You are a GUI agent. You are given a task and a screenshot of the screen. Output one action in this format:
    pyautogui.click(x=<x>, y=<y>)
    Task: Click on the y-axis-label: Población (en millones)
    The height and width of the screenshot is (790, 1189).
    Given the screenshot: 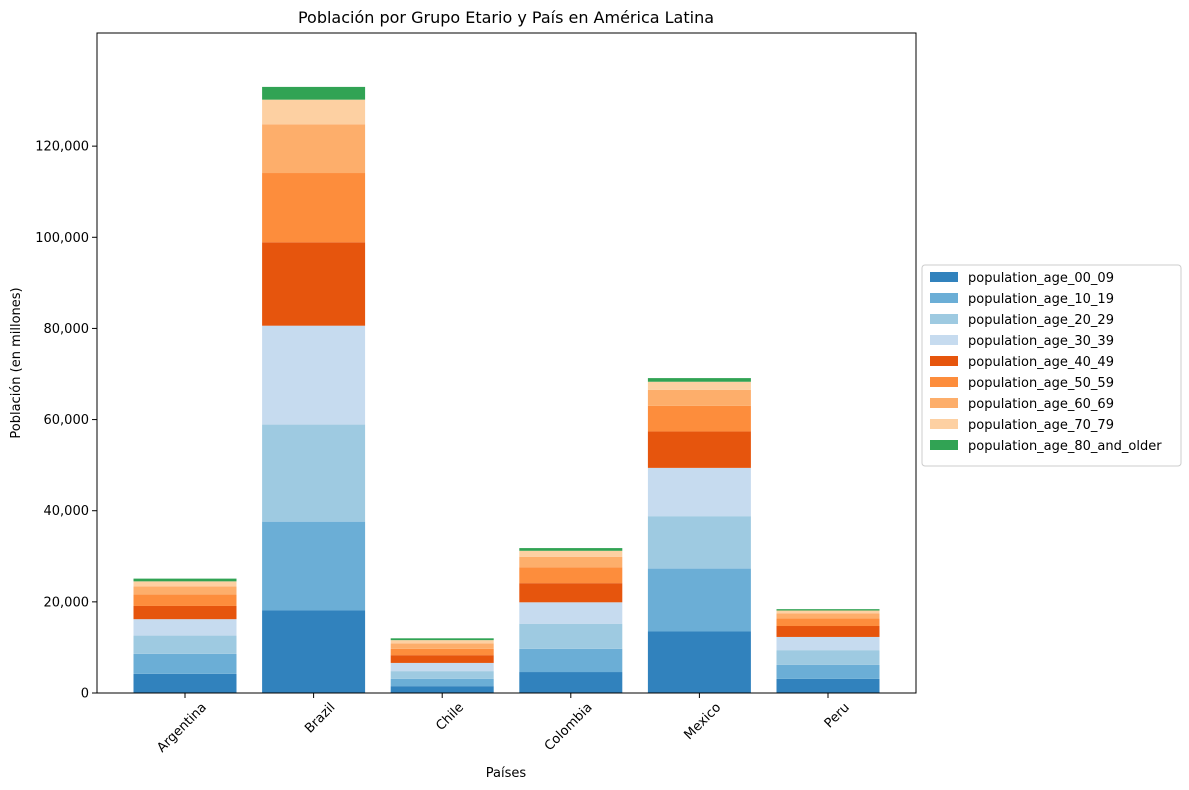 What is the action you would take?
    pyautogui.click(x=16, y=362)
    